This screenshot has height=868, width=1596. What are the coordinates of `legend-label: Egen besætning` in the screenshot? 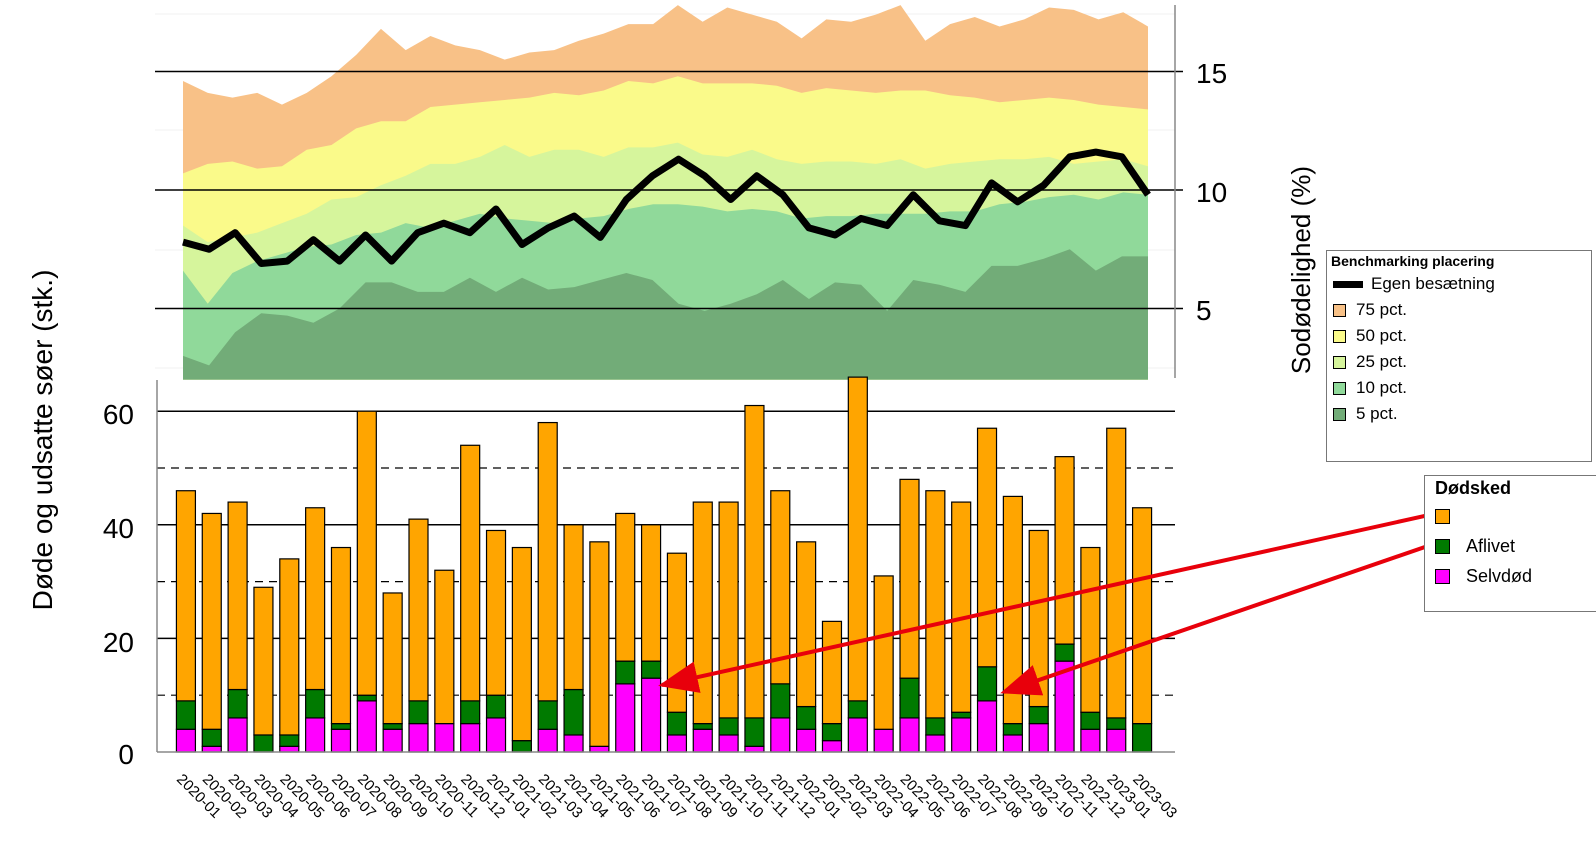 It's located at (1433, 283).